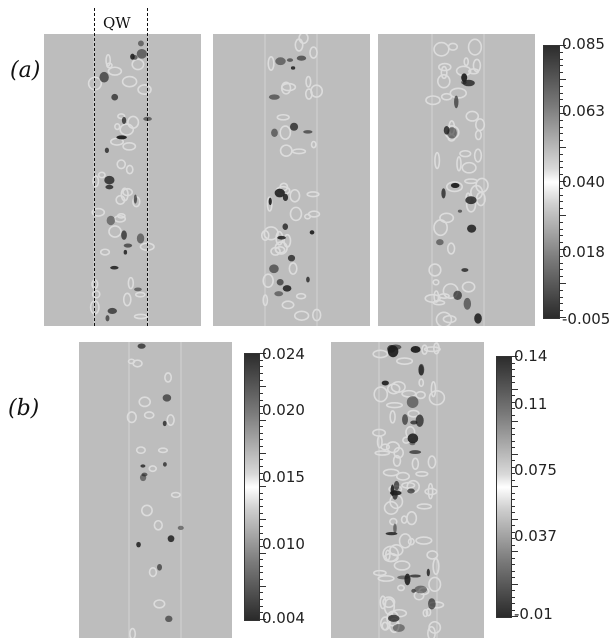 The width and height of the screenshot is (614, 642). Describe the element at coordinates (551, 182) in the screenshot. I see `colorbar-a` at that location.